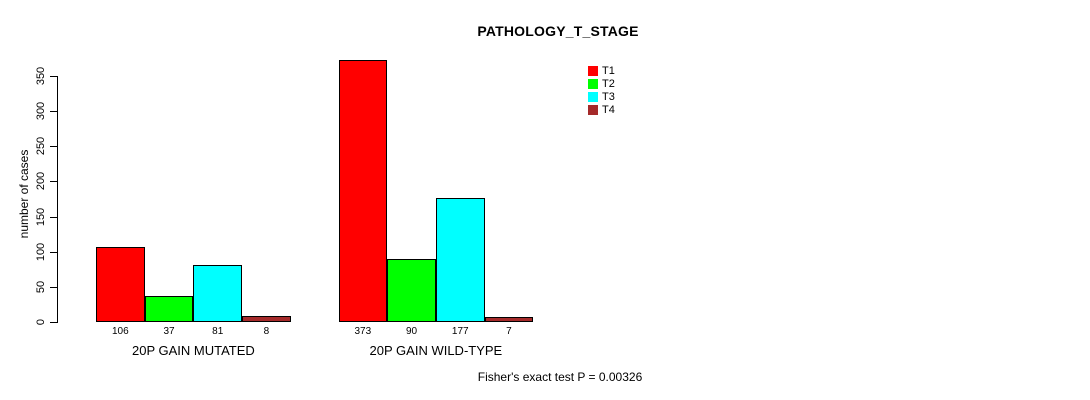  Describe the element at coordinates (608, 84) in the screenshot. I see `legend-label: T2` at that location.